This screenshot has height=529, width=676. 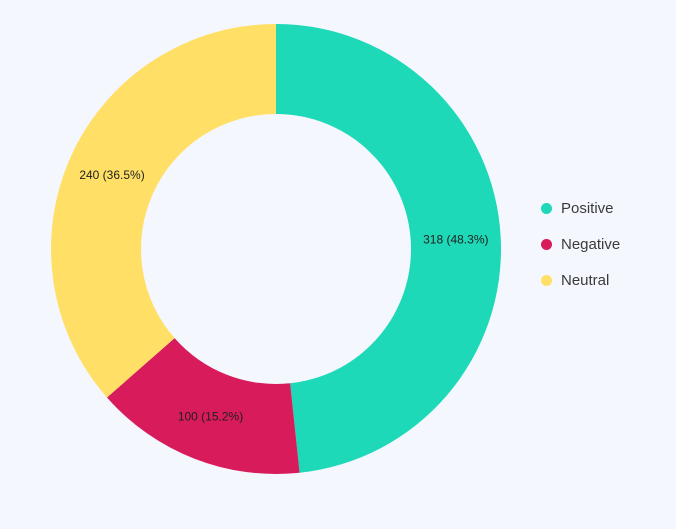 I want to click on legend-label-neutral: Neutral, so click(x=585, y=280).